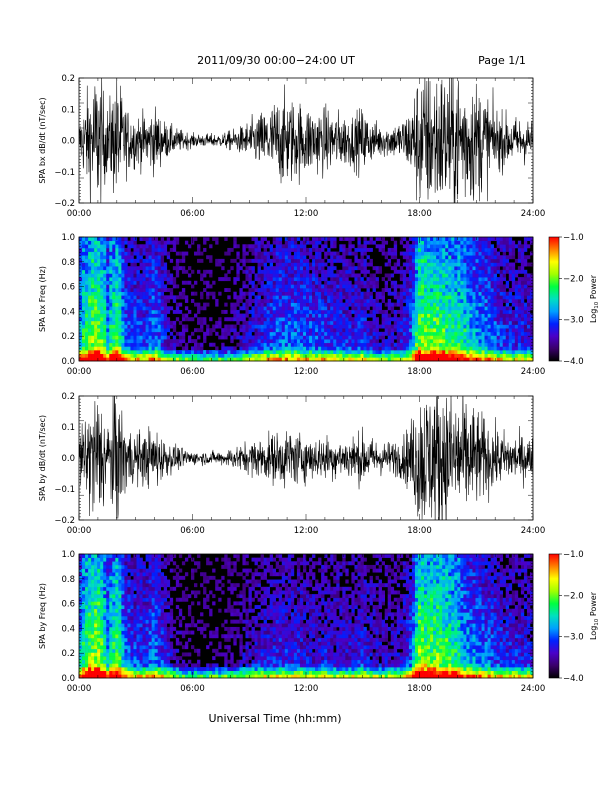 The height and width of the screenshot is (792, 612). I want to click on y-axis-label: SPA bx dB/dt (nT/sec), so click(42, 140).